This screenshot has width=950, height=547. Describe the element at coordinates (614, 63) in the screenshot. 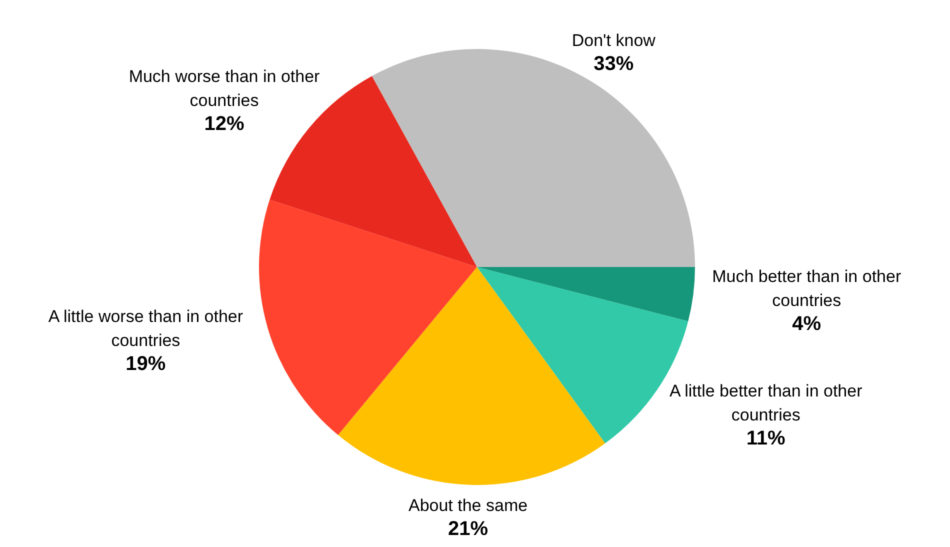

I see `data-label: 33%` at that location.